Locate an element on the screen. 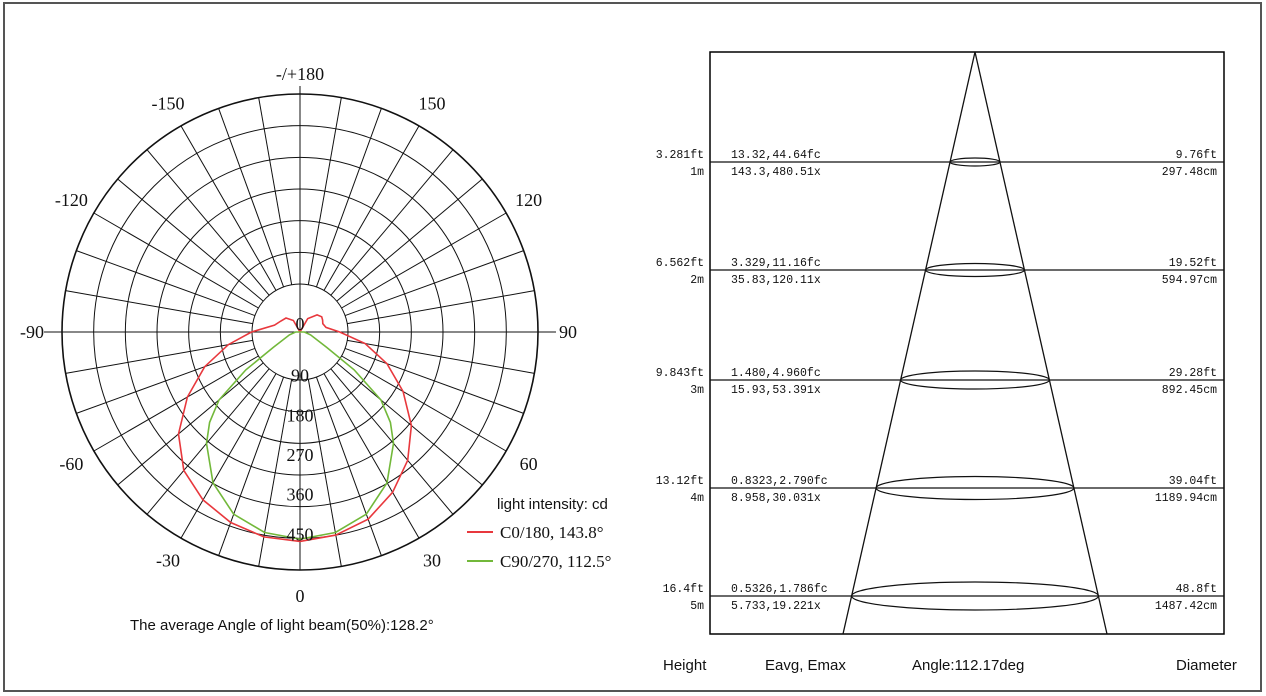 The width and height of the screenshot is (1266, 696). polar-radial-label: 450 is located at coordinates (300, 534).